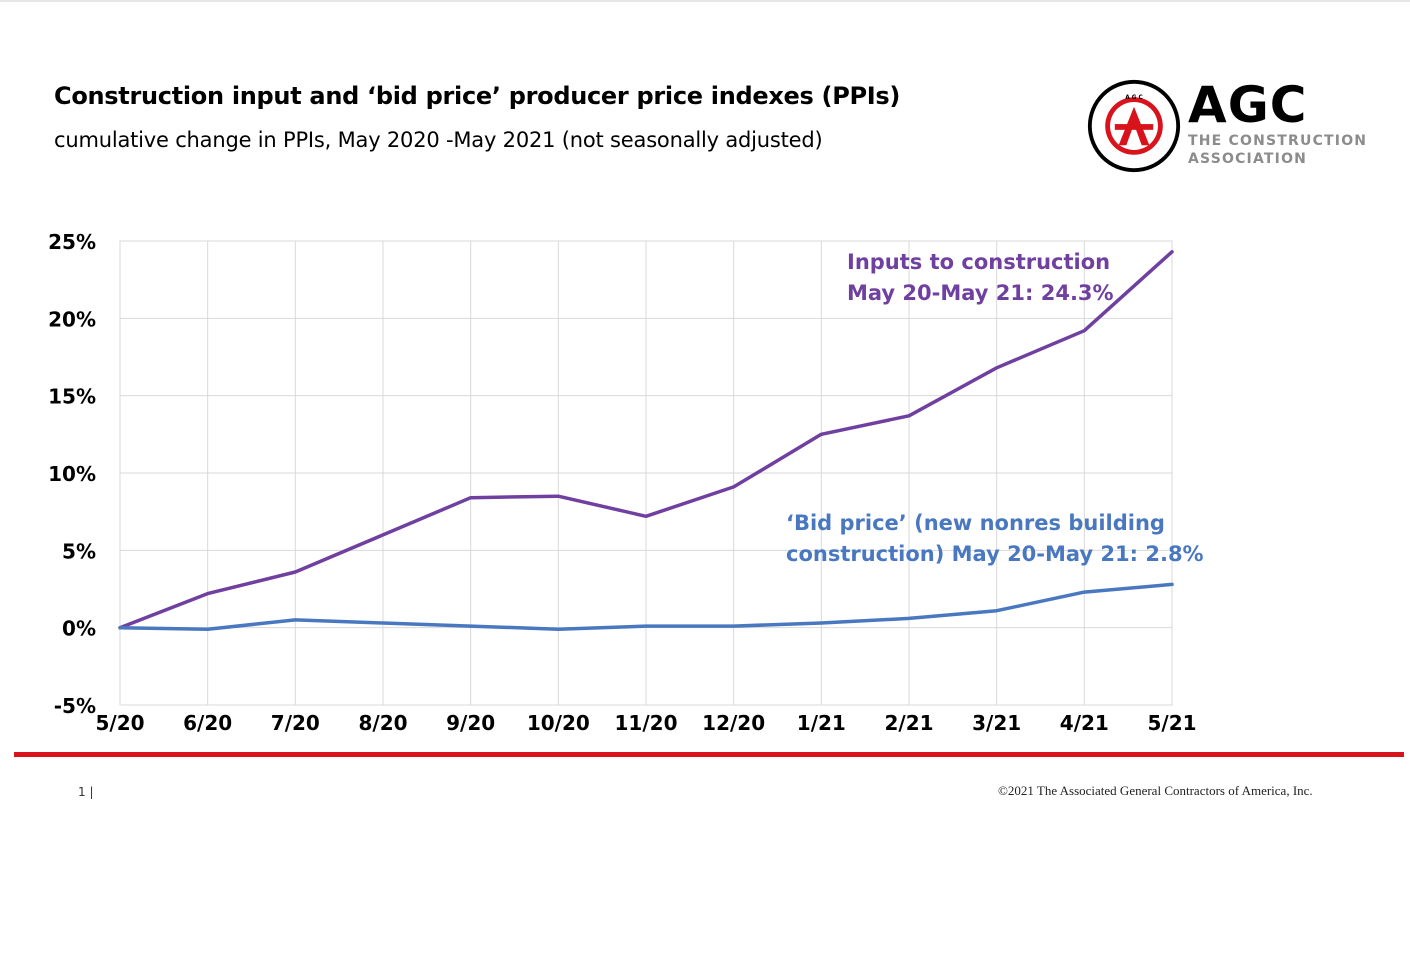 The image size is (1410, 970). I want to click on y-tick-label: 20%, so click(72, 319).